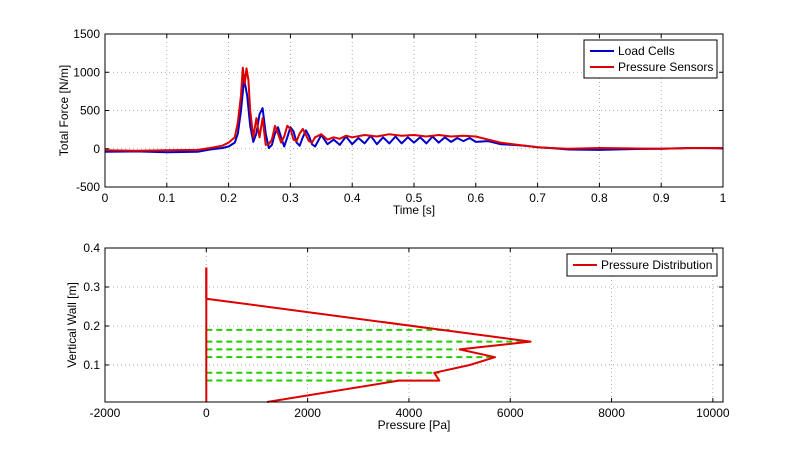 The width and height of the screenshot is (800, 452). What do you see at coordinates (91, 365) in the screenshot?
I see `plot2-y-tick-label: 0.1` at bounding box center [91, 365].